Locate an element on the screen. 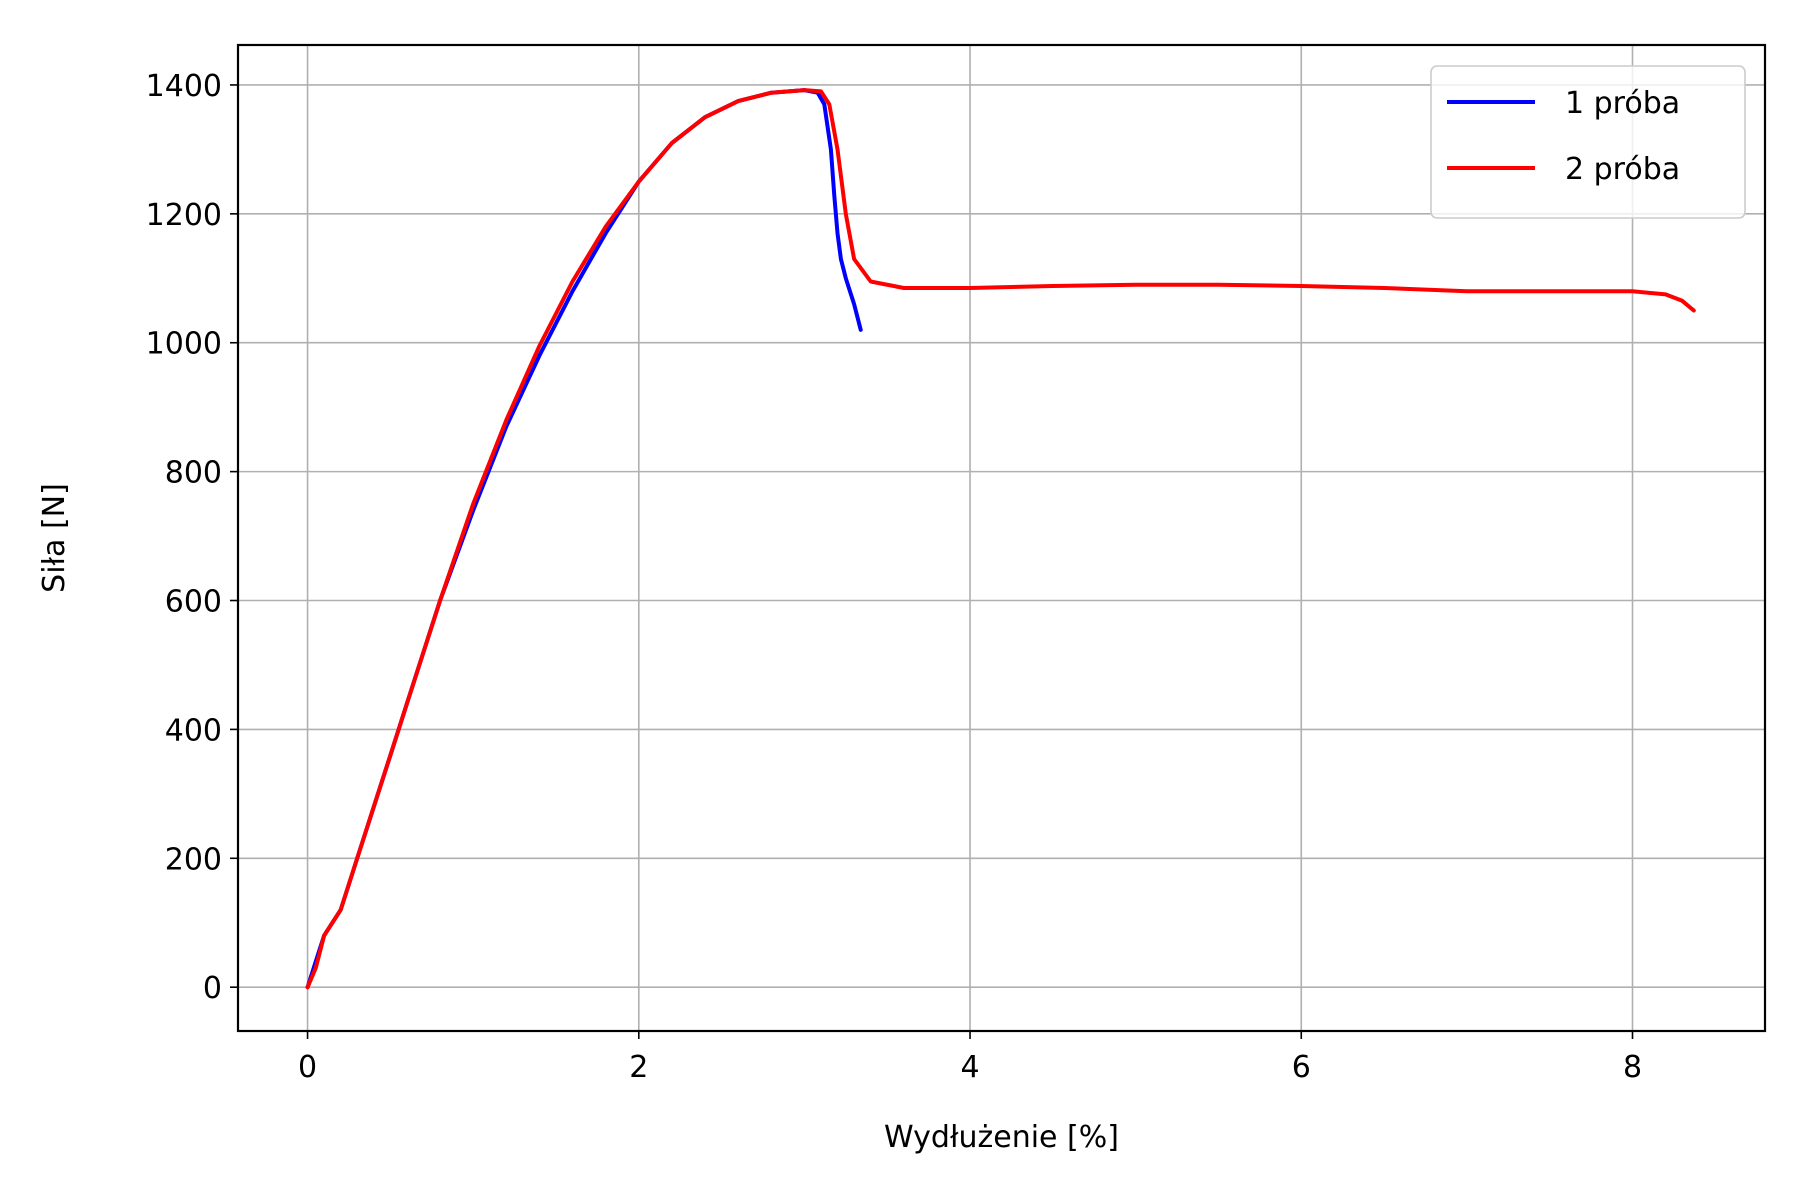  y-tick-label: 800 is located at coordinates (193, 473).